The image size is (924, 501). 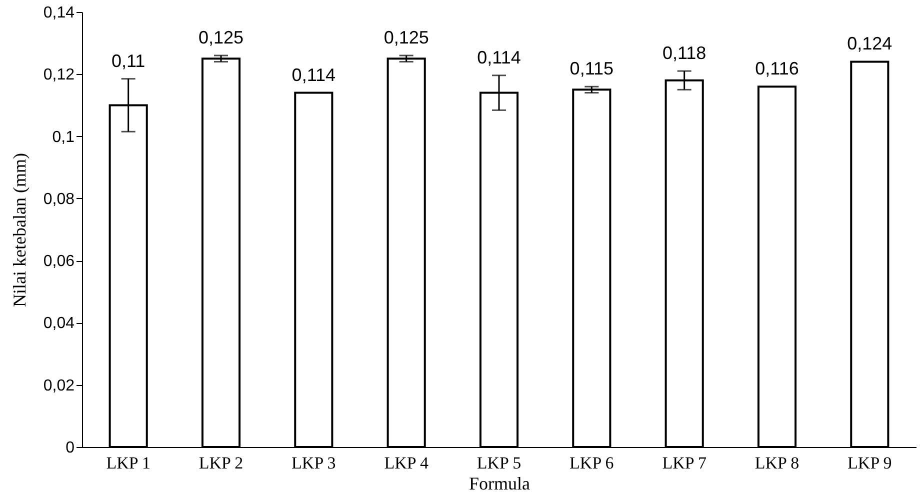 What do you see at coordinates (684, 463) in the screenshot?
I see `x-tick-label: LKP 7` at bounding box center [684, 463].